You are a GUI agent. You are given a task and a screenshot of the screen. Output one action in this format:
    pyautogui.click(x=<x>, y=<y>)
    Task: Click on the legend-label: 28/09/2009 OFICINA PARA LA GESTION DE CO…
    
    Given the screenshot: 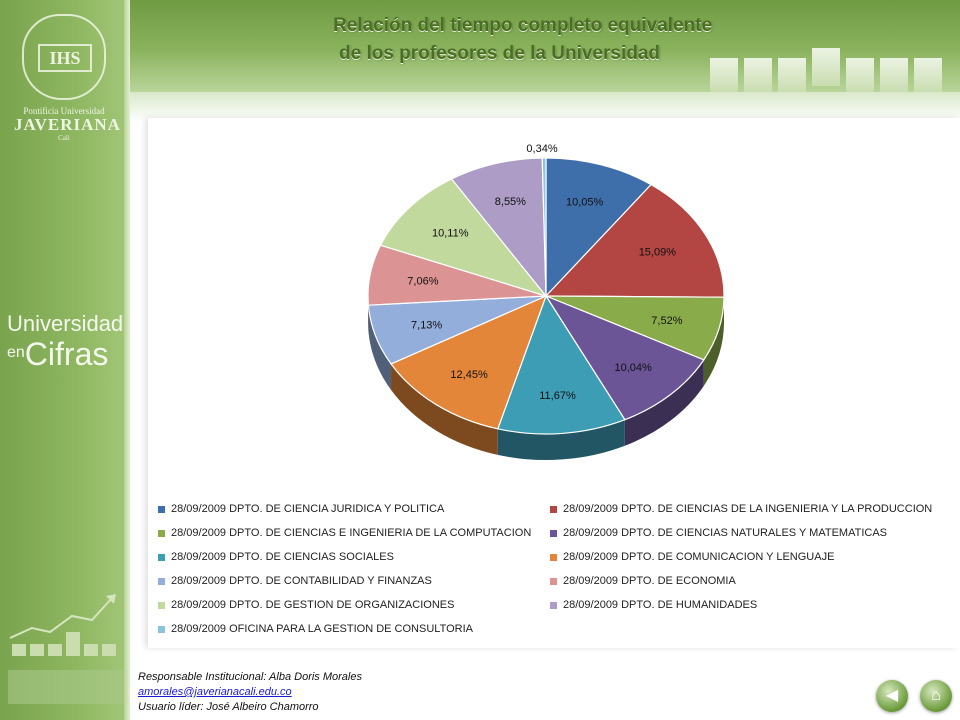 What is the action you would take?
    pyautogui.click(x=322, y=629)
    